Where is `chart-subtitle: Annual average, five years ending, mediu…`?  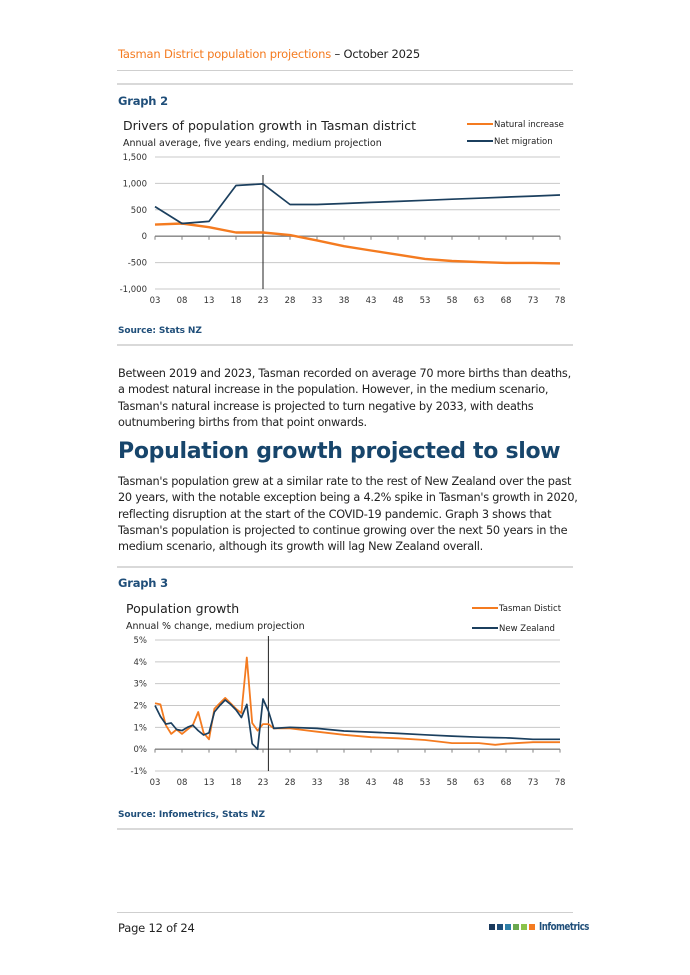
chart-subtitle: Annual average, five years ending, mediu… is located at coordinates (252, 143).